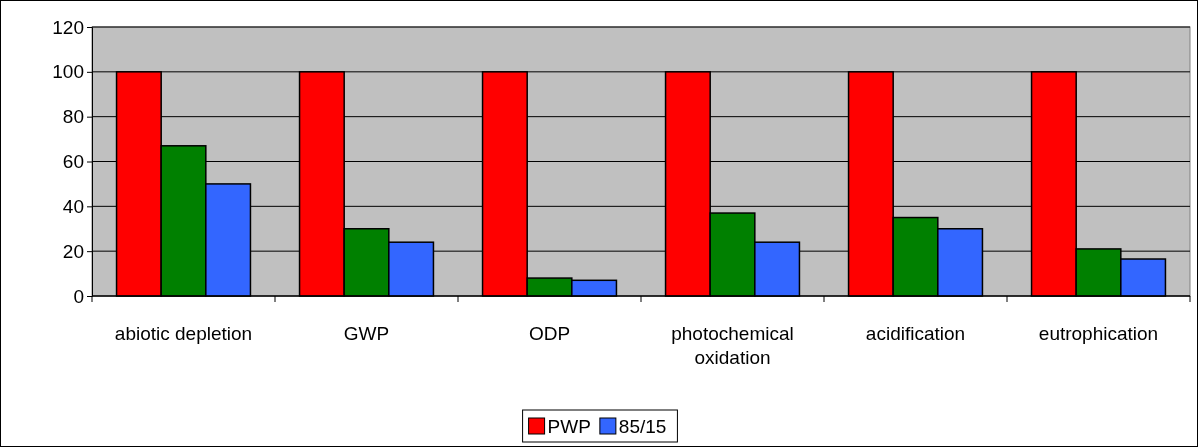  I want to click on legend-label: 85/15, so click(642, 426).